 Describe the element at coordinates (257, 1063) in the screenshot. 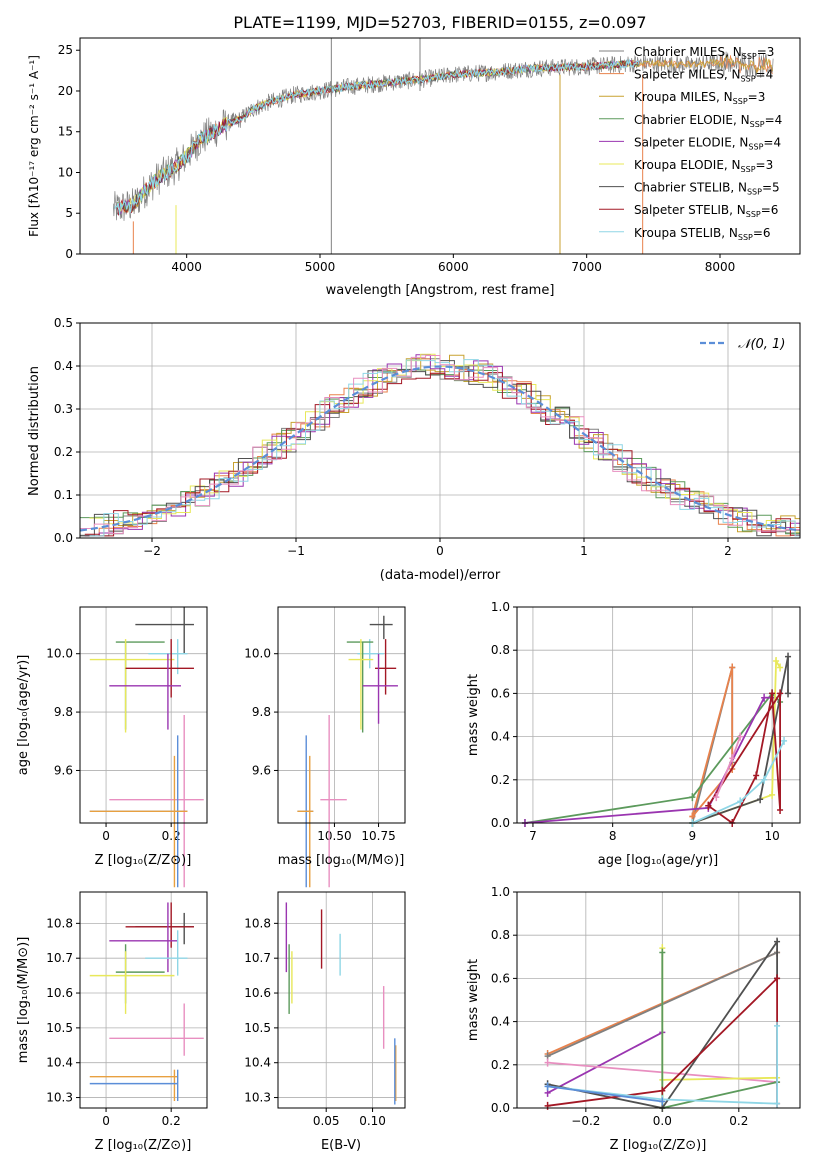

I see `mass-vs-ebv-ytick-label: 10.4` at that location.